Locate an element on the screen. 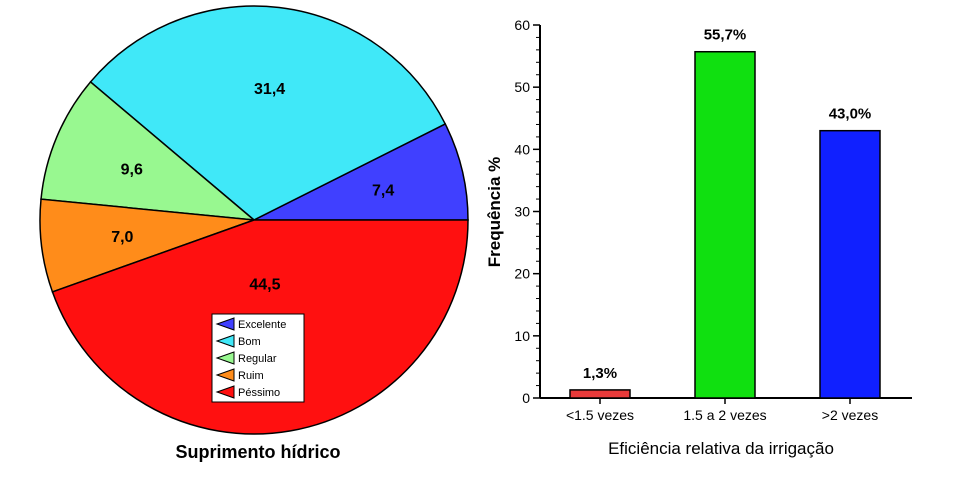 Image resolution: width=958 pixels, height=491 pixels. pie-slice-value-label: 9,6 is located at coordinates (132, 169).